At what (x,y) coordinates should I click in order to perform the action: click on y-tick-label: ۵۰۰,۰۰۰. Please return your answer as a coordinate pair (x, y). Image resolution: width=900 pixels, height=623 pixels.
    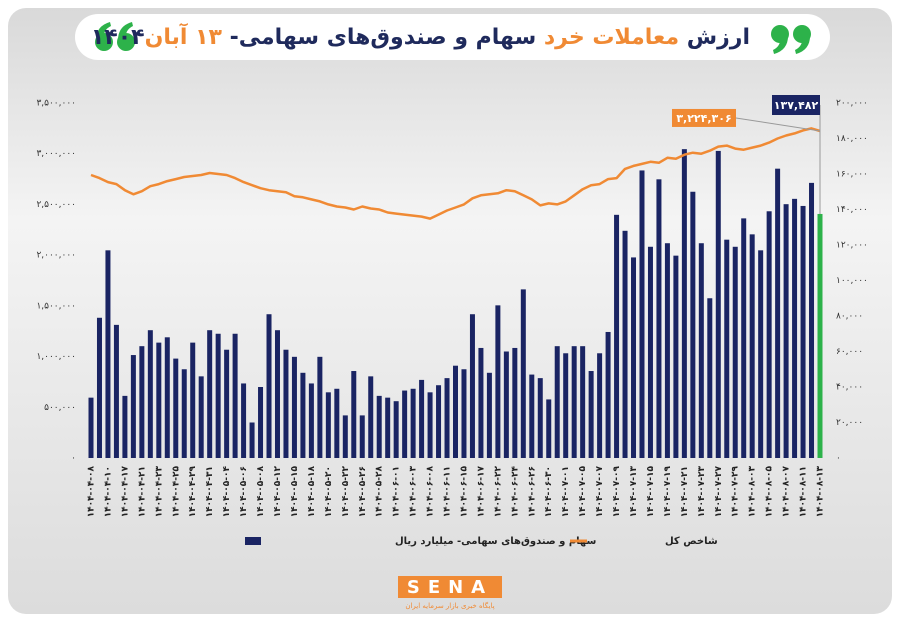
    Looking at the image, I should click on (60, 408).